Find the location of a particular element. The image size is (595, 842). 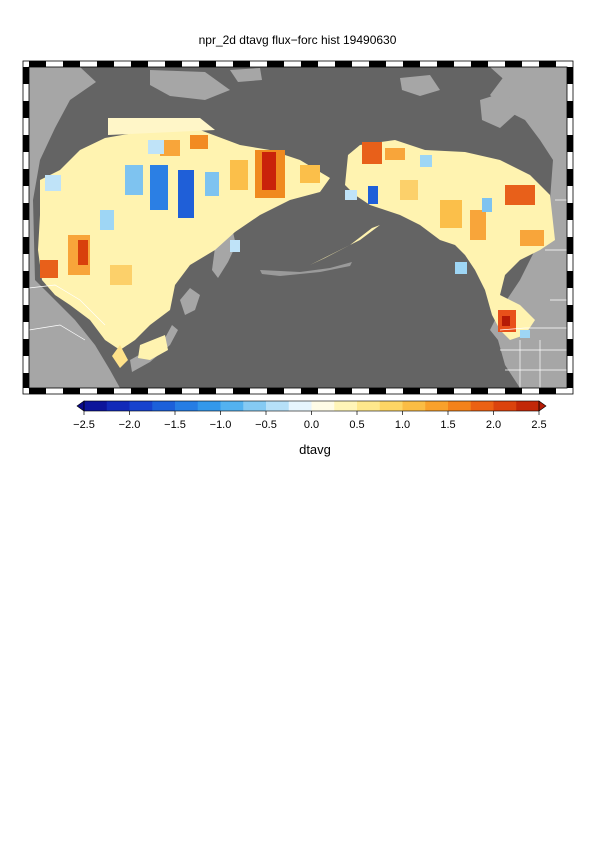

colorbar-max-arrow is located at coordinates (542, 406).